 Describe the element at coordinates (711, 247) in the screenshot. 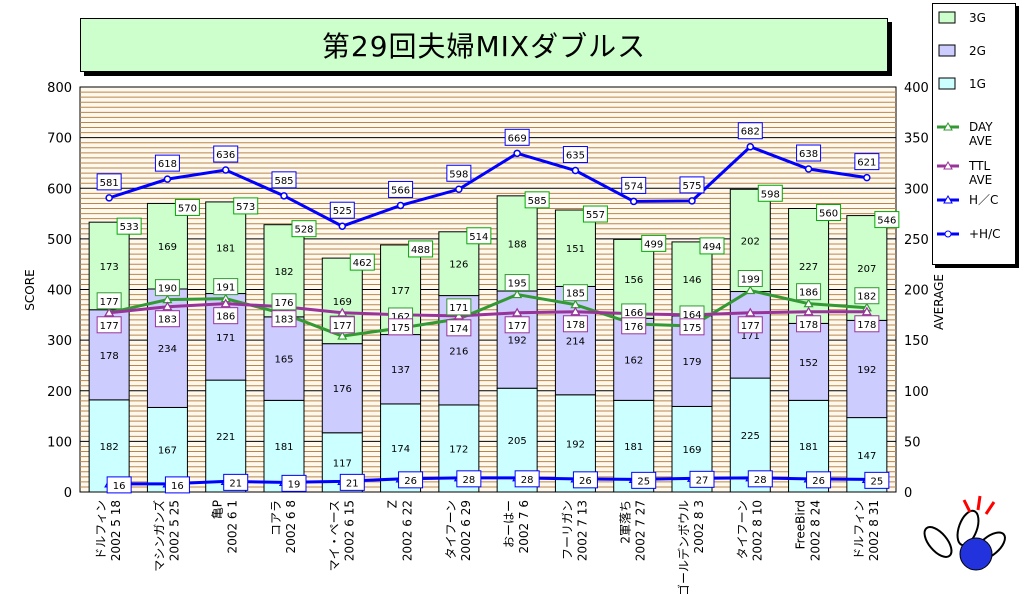

I see `total-label: 494` at that location.